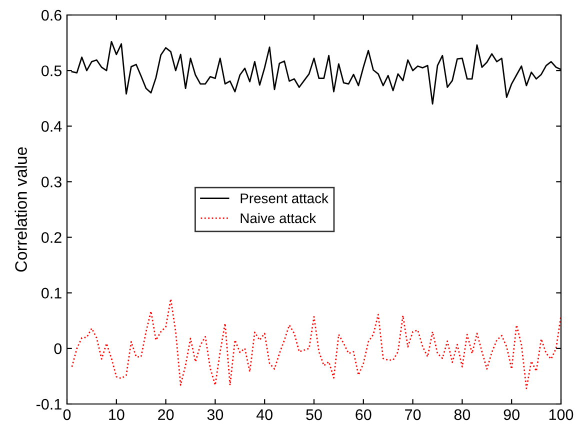 This screenshot has width=581, height=428. Describe the element at coordinates (364, 414) in the screenshot. I see `x-tick-label: 60` at that location.